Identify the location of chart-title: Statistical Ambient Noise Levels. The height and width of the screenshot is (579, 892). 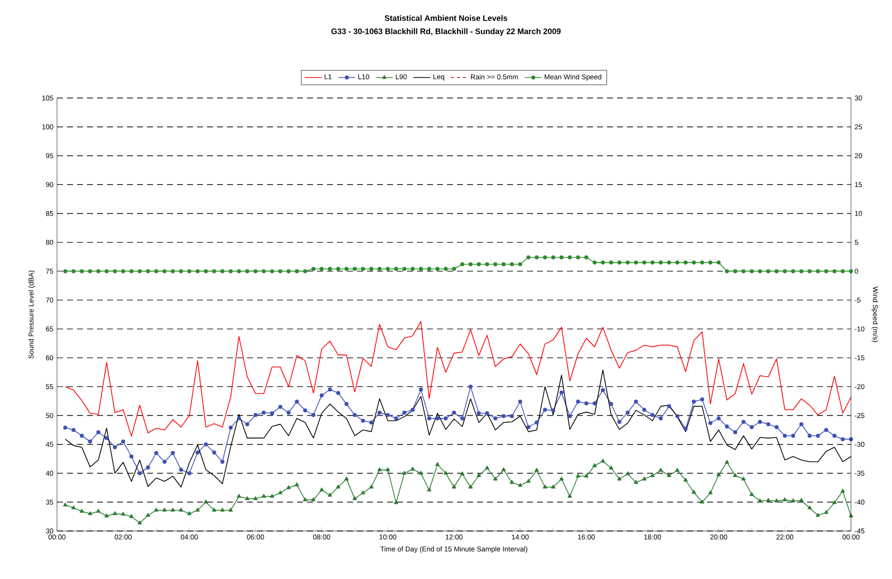
(446, 18).